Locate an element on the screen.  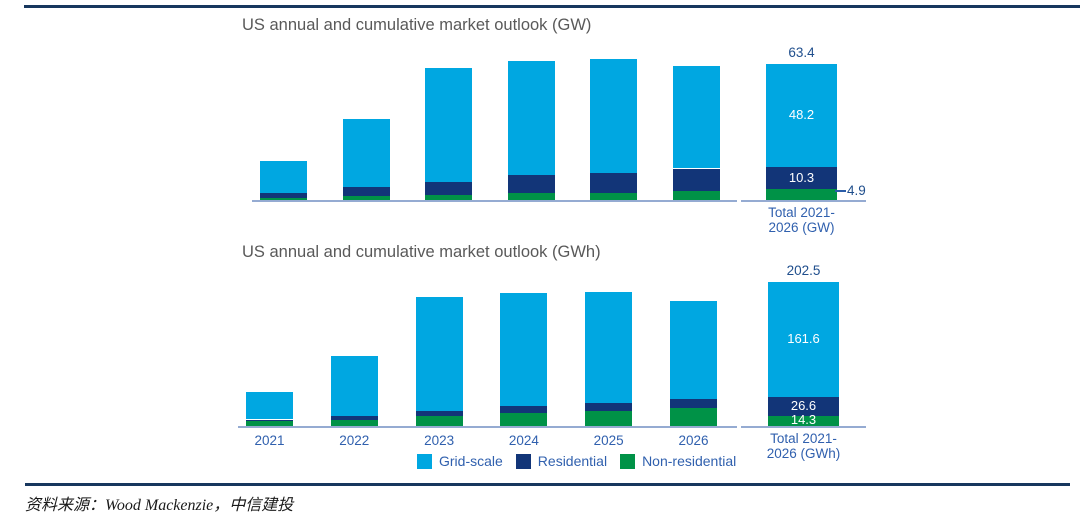
total-segment-label-residential: 26.6 is located at coordinates (803, 405).